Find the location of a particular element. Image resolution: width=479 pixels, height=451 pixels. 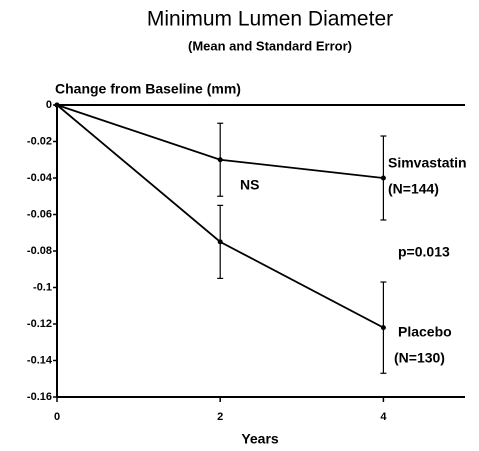

x-tick-label: 4 is located at coordinates (383, 417).